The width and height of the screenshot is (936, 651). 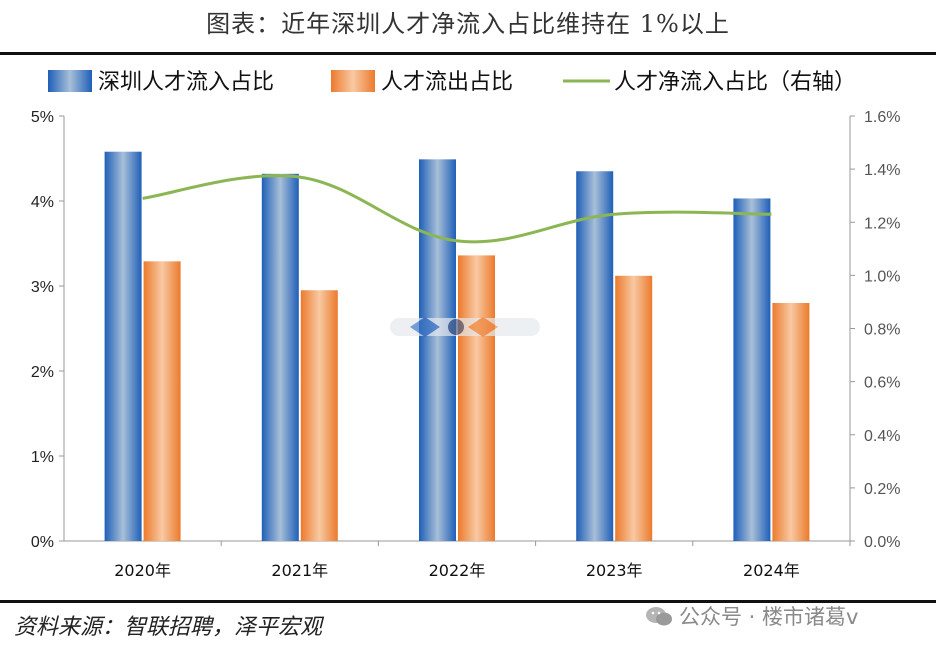 I want to click on legend-swatch-inflow, so click(x=70, y=81).